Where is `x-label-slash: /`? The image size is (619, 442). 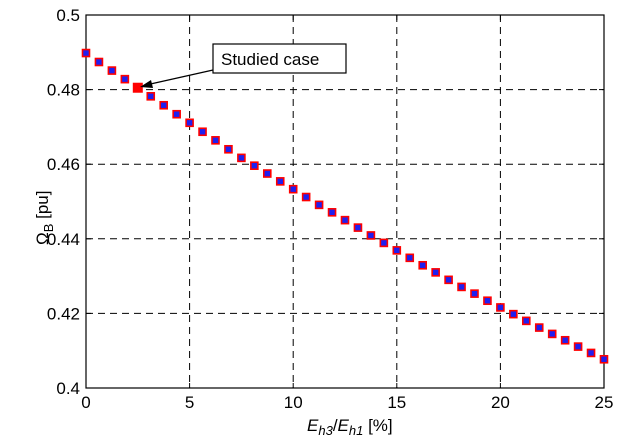
x-label-slash: / is located at coordinates (335, 425).